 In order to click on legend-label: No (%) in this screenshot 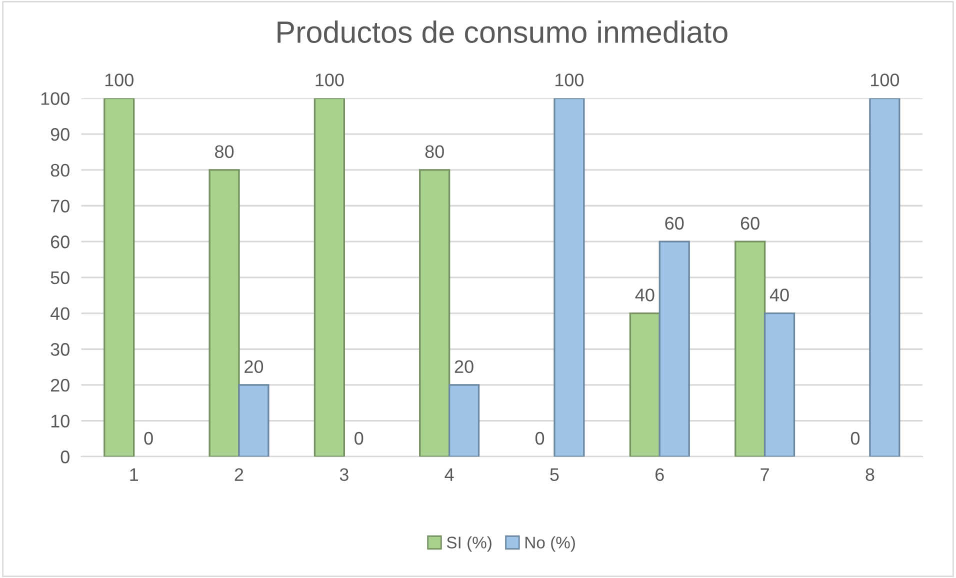, I will do `click(550, 544)`.